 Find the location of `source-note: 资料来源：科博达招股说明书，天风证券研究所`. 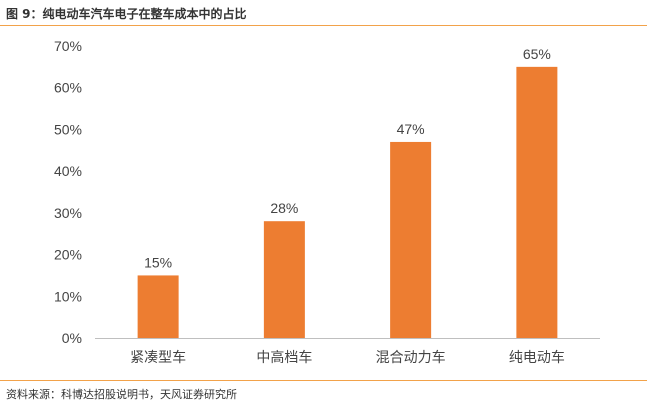

source-note: 资料来源：科博达招股说明书，天风证券研究所 is located at coordinates (121, 394).